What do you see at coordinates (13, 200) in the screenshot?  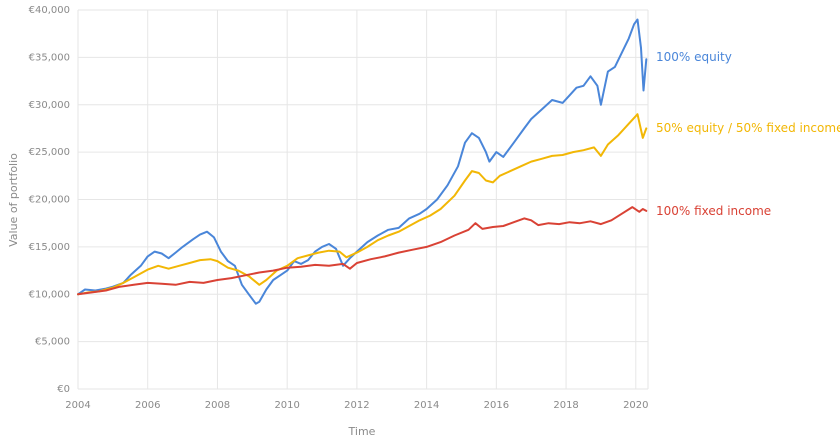 I see `y-axis-title: Value of portfolio` at bounding box center [13, 200].